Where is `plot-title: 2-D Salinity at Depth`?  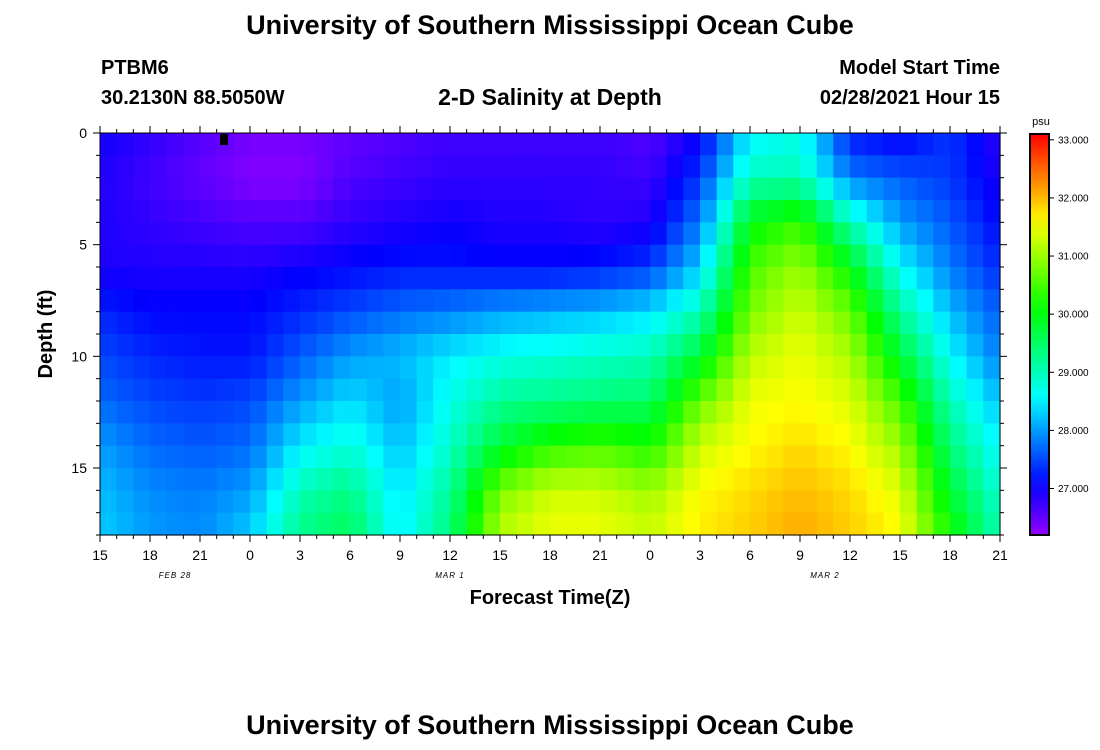 plot-title: 2-D Salinity at Depth is located at coordinates (550, 97).